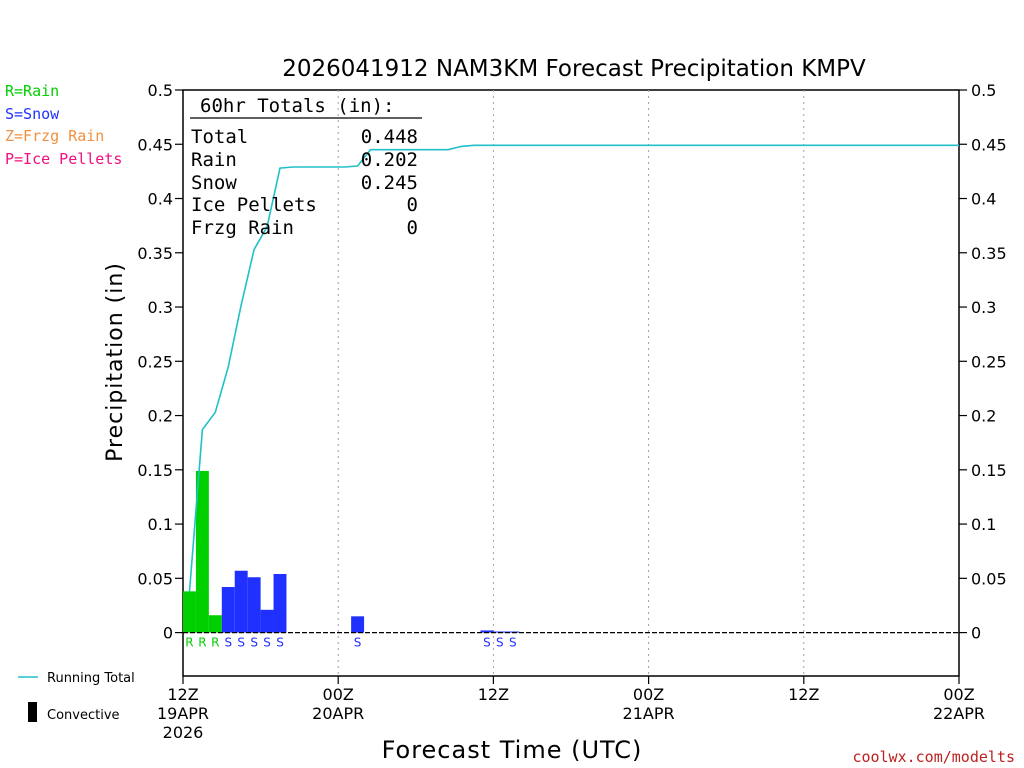 The width and height of the screenshot is (1024, 768). I want to click on legend-convective: Convective, so click(83, 715).